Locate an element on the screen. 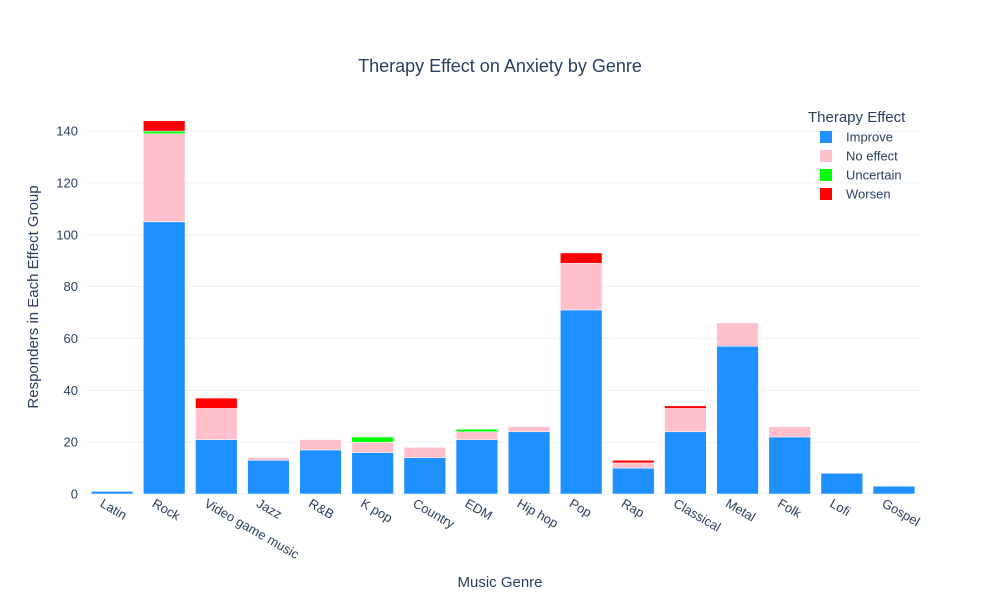 This screenshot has height=600, width=1000. x-tick-label: Video game music is located at coordinates (252, 529).